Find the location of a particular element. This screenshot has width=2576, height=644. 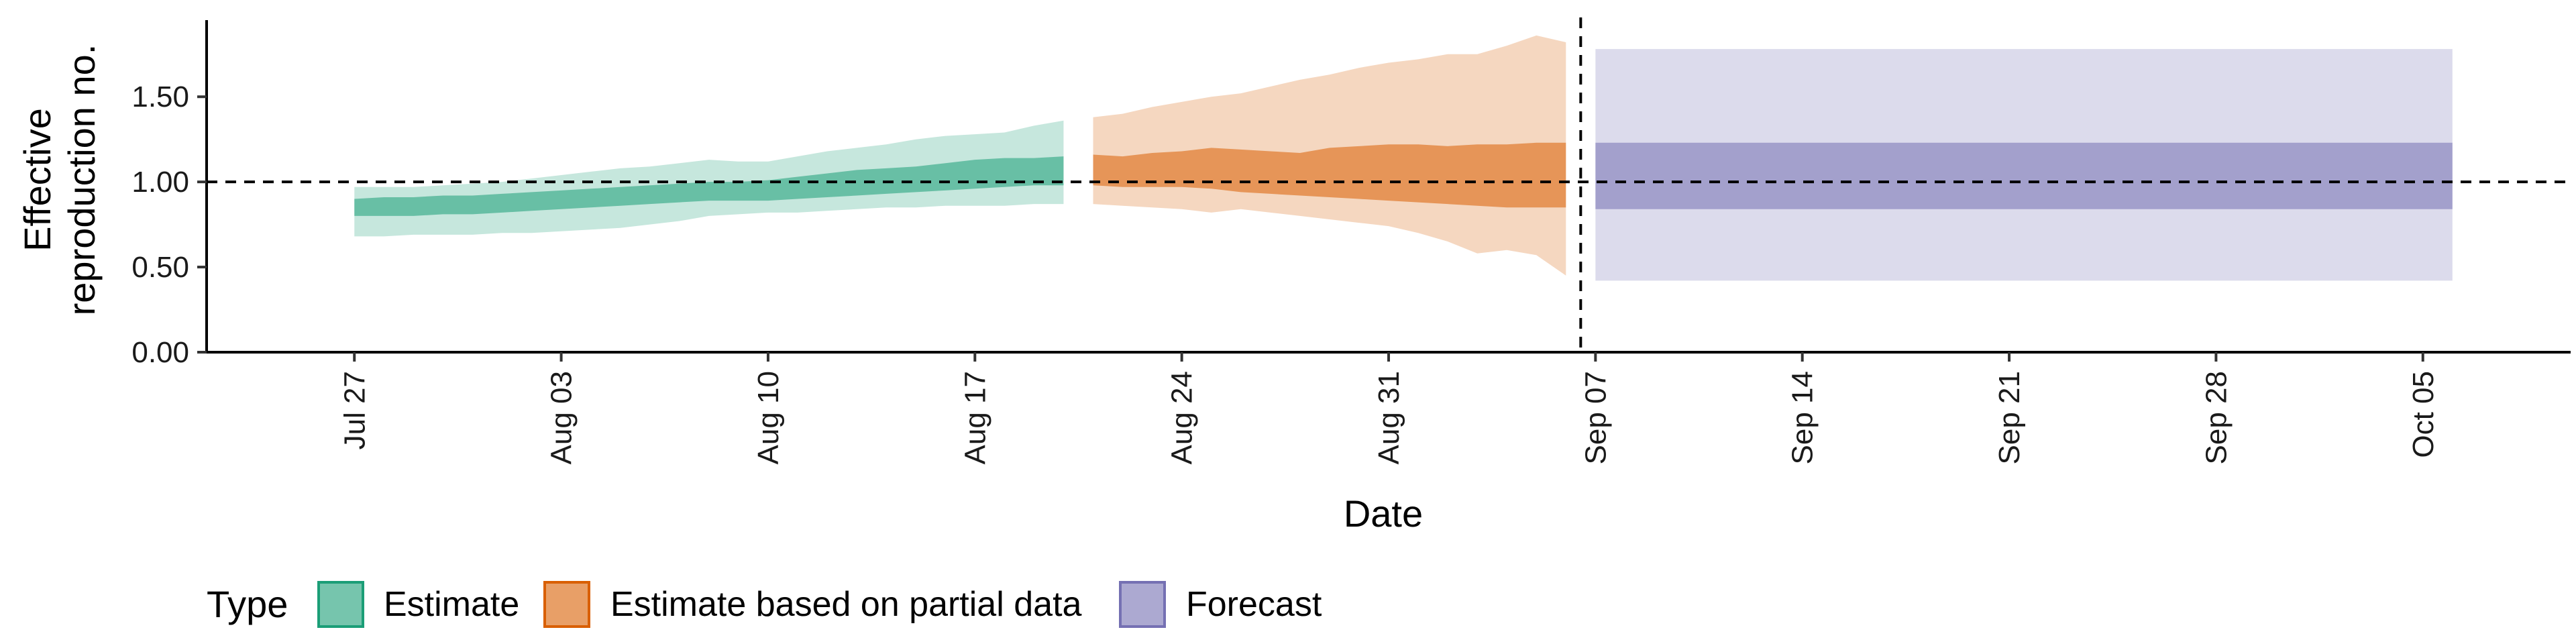

band-50-estimate-based-on-partial-data is located at coordinates (1329, 175).